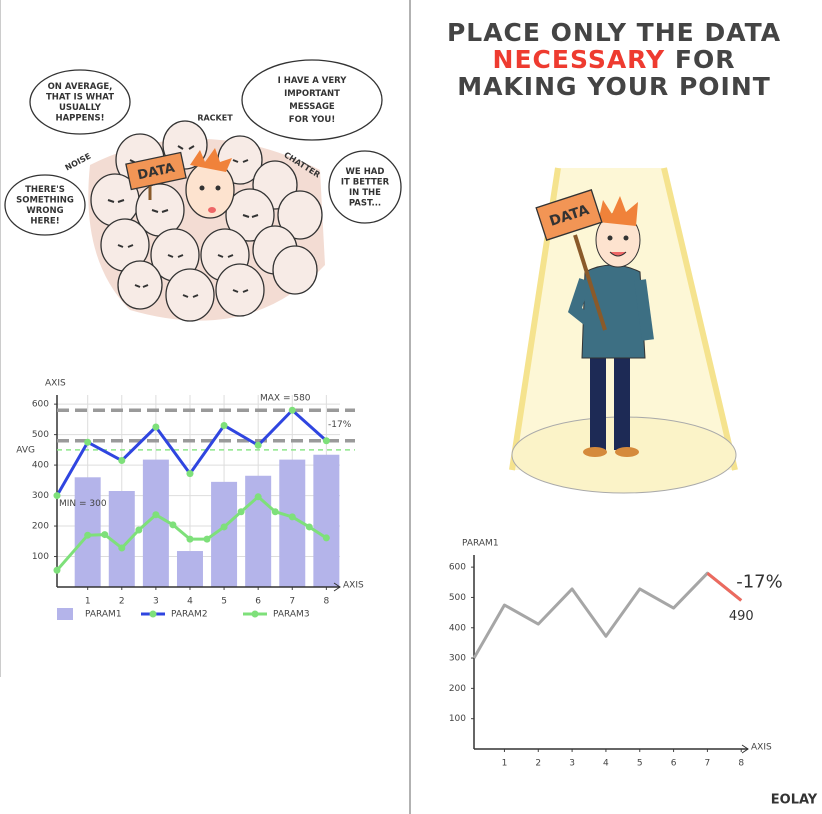  Describe the element at coordinates (312, 94) in the screenshot. I see `bubble-text: IMPORTANT` at that location.